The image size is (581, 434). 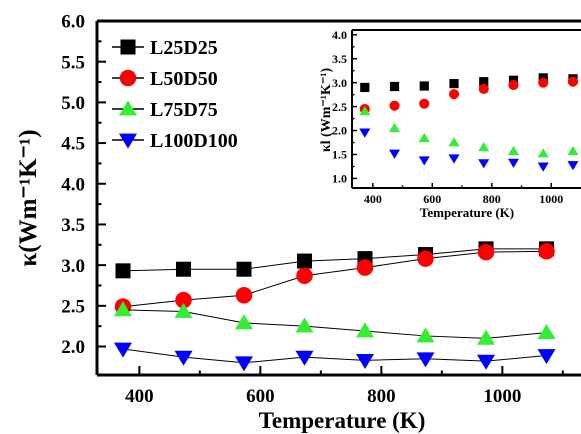 I want to click on inset-y-axis-label: κl (Wm⁻¹K⁻¹), so click(x=326, y=110).